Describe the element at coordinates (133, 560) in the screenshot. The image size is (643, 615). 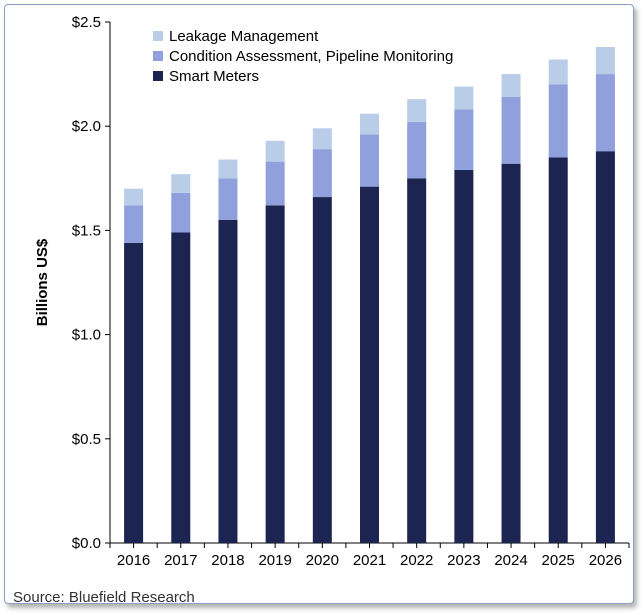
I see `x-tick-label: 2016` at that location.